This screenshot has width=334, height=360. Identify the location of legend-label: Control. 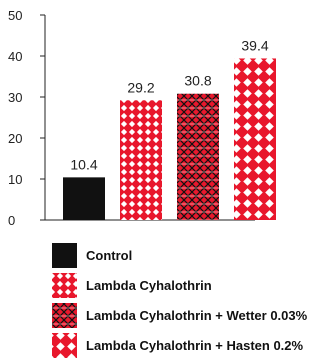
(109, 255).